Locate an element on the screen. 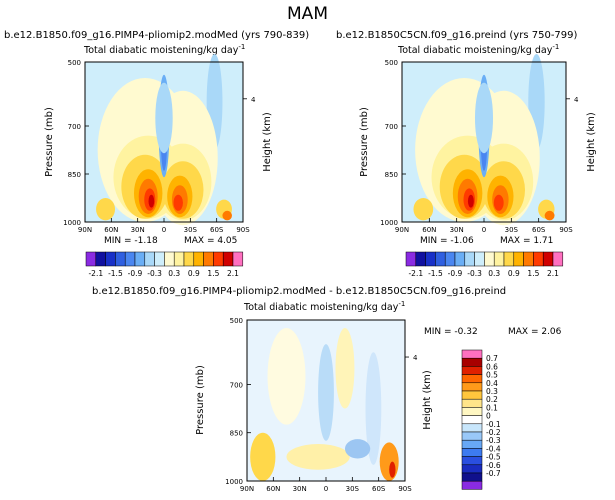  colorbar-label: -0.2 is located at coordinates (493, 432).